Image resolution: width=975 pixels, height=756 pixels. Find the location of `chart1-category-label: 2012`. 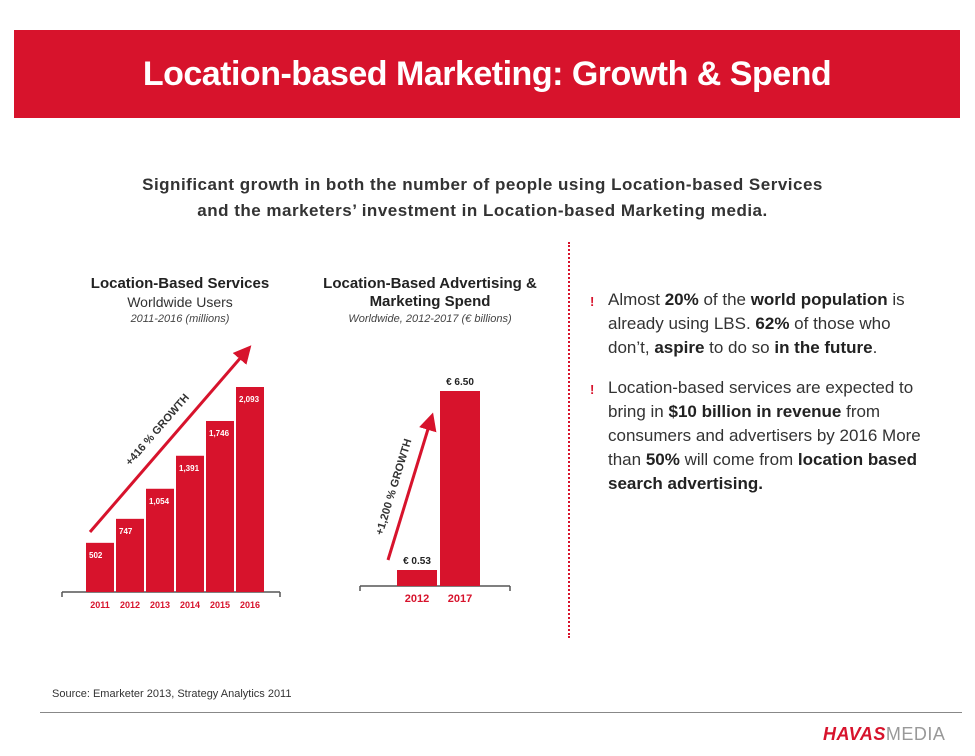

chart1-category-label: 2012 is located at coordinates (130, 605).